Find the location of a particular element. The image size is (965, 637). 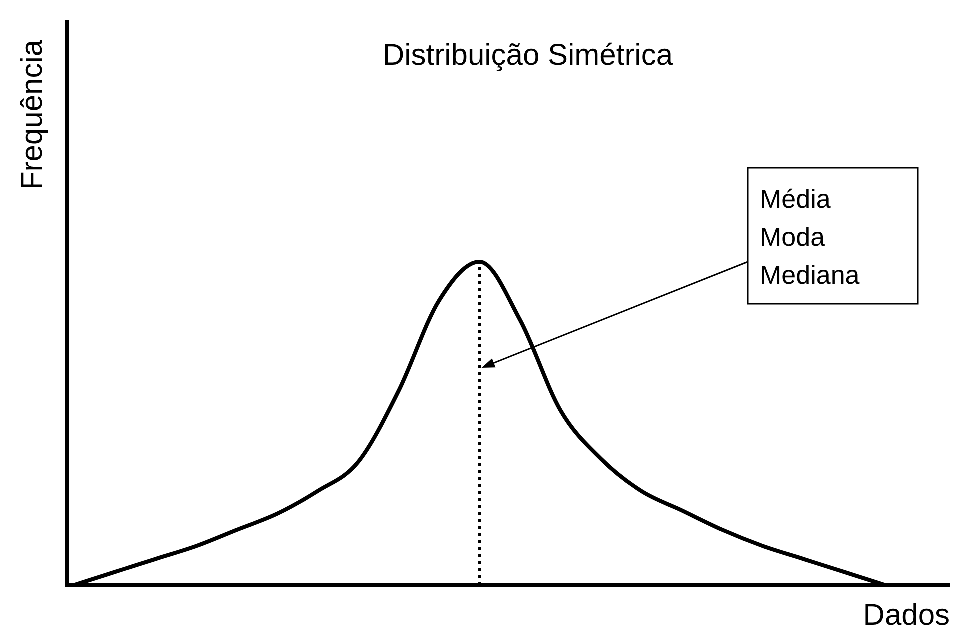

y-axis-title: Frequência is located at coordinates (32, 115).